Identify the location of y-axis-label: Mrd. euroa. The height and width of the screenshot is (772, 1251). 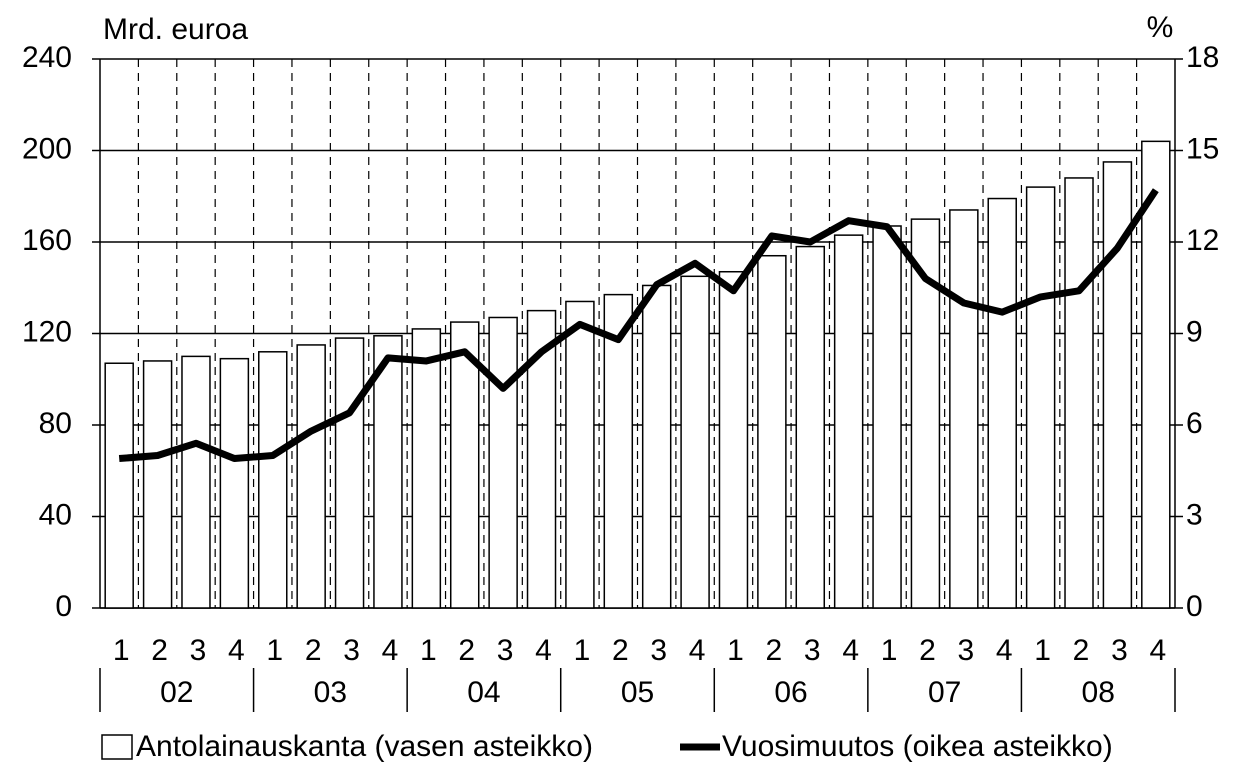
(175, 29).